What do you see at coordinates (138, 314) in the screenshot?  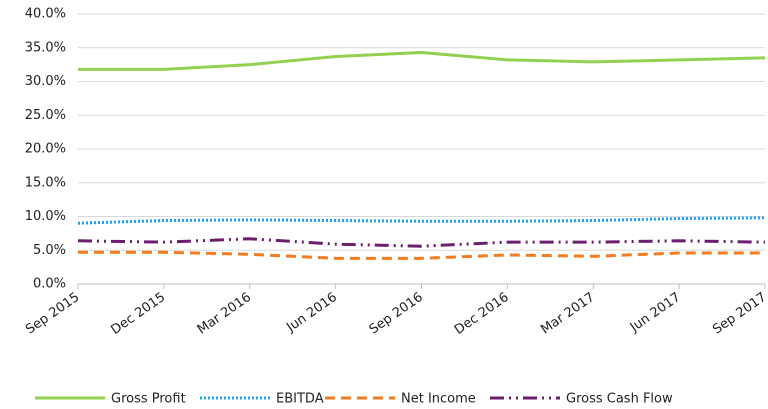 I see `x-tick-label: Dec 2015` at bounding box center [138, 314].